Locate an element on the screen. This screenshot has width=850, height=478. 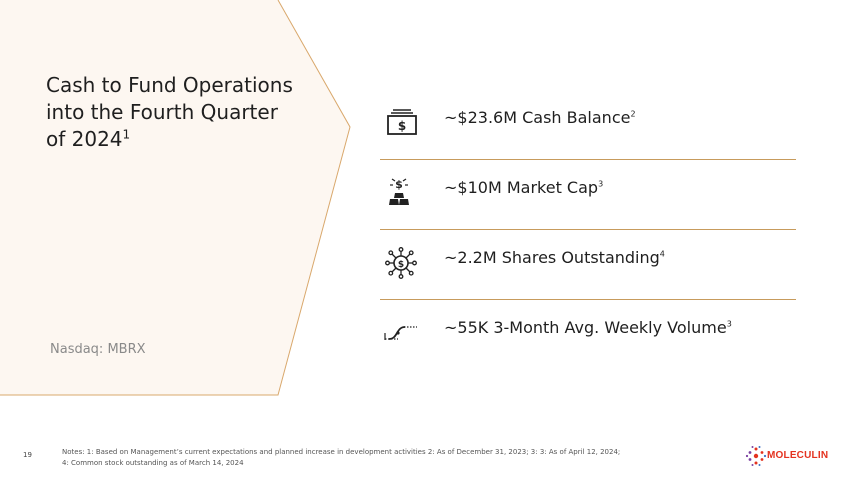
metric-shares-outstanding: $ ~2.2M Shares Outstanding4 is located at coordinates (588, 265).